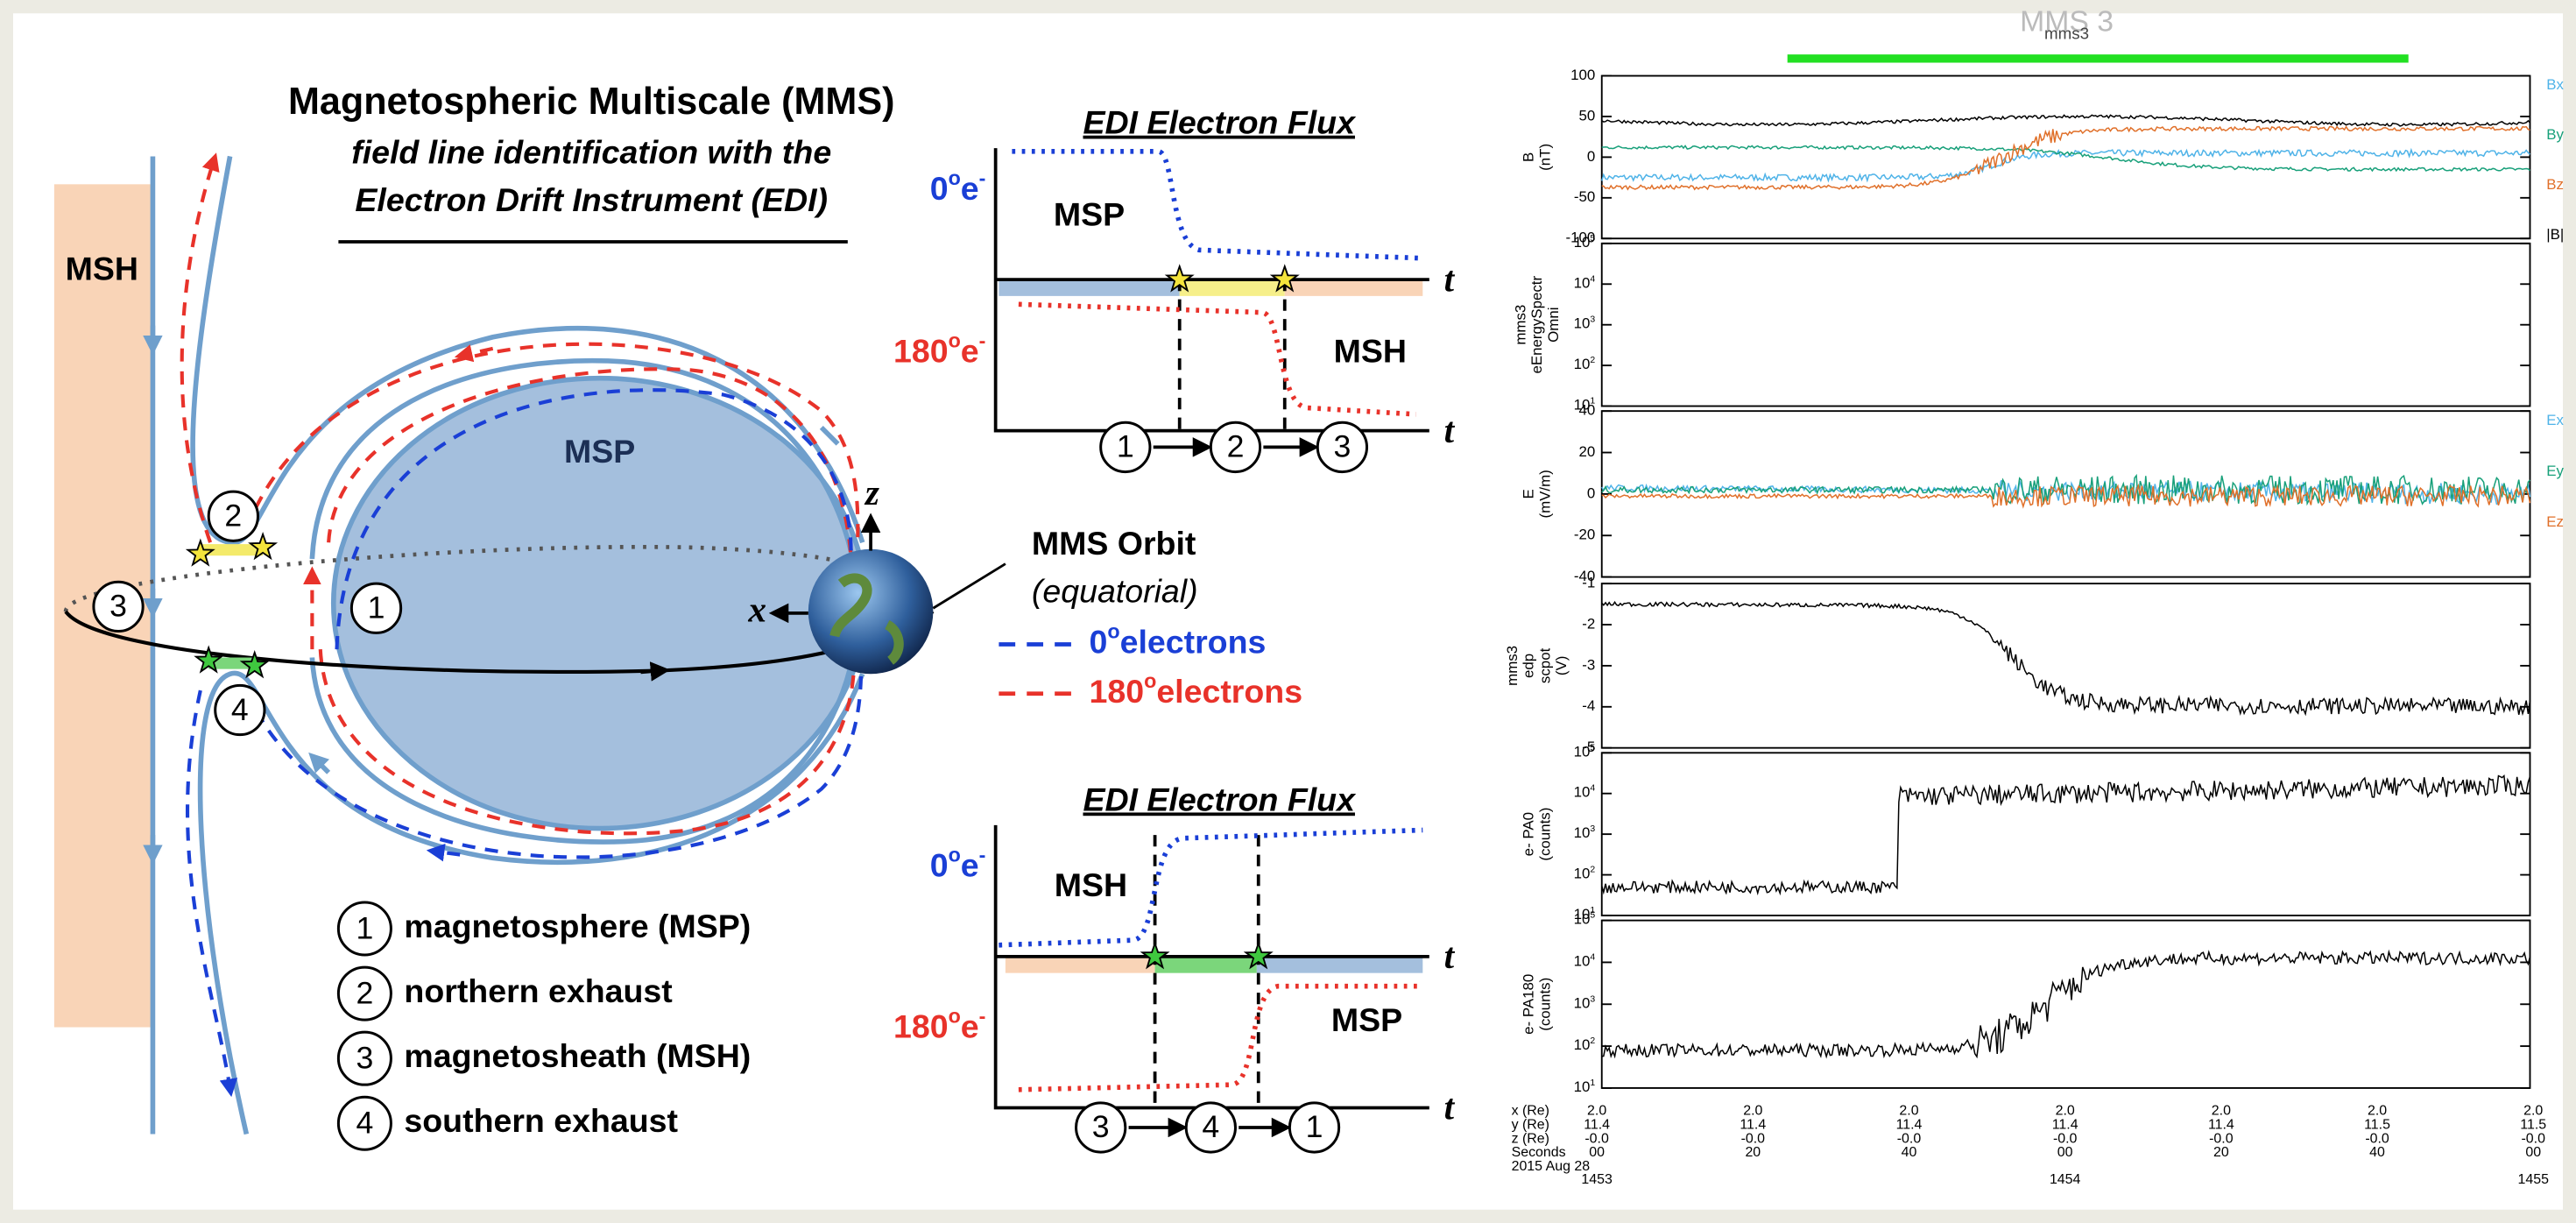  I want to click on region-entry: magnetosheath (MSH), so click(577, 1055).